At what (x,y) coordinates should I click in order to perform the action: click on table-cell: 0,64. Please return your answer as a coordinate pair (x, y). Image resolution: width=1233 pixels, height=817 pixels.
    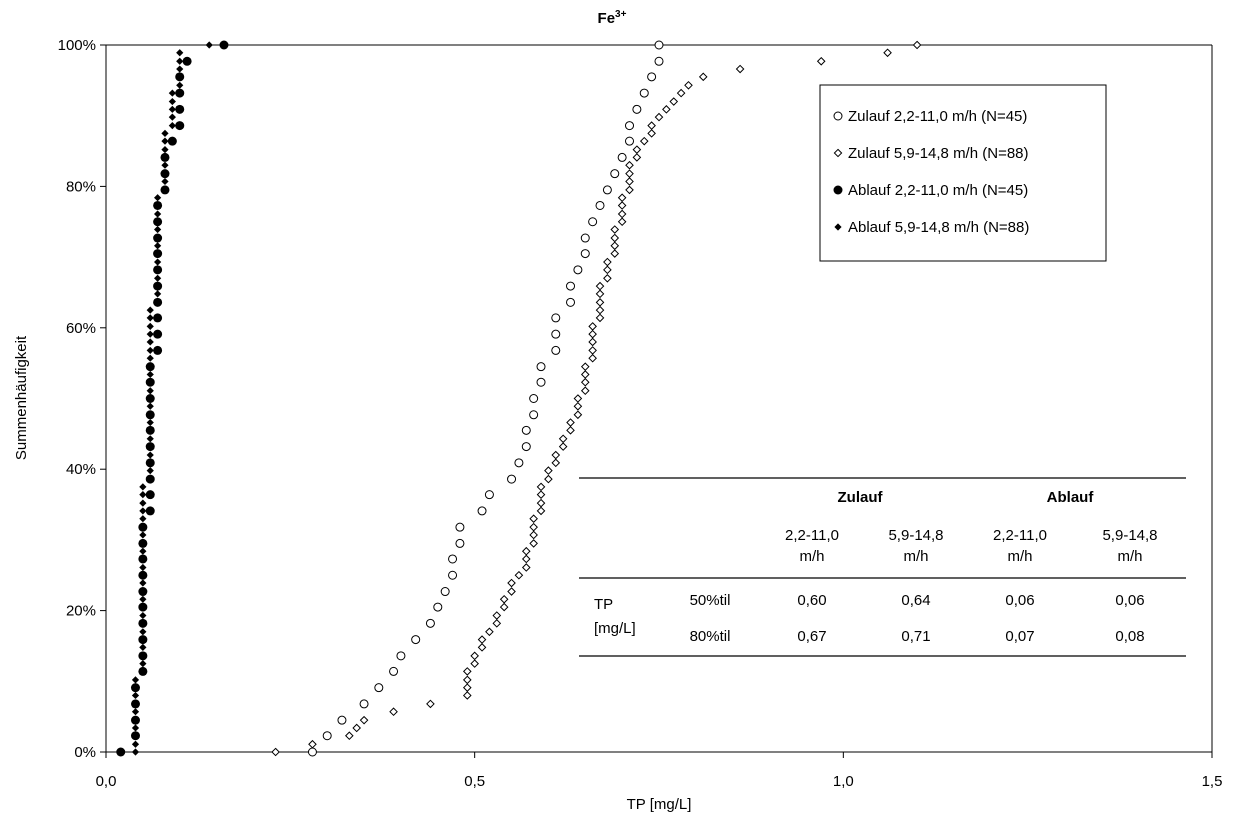
    Looking at the image, I should click on (915, 600).